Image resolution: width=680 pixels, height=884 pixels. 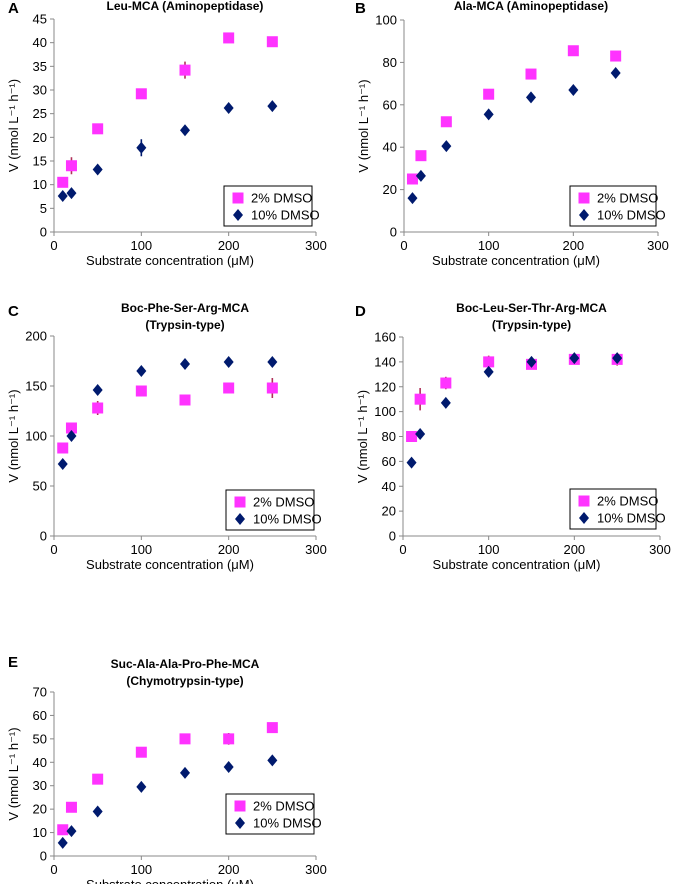 I want to click on y-tick-label: 120, so click(x=385, y=386).